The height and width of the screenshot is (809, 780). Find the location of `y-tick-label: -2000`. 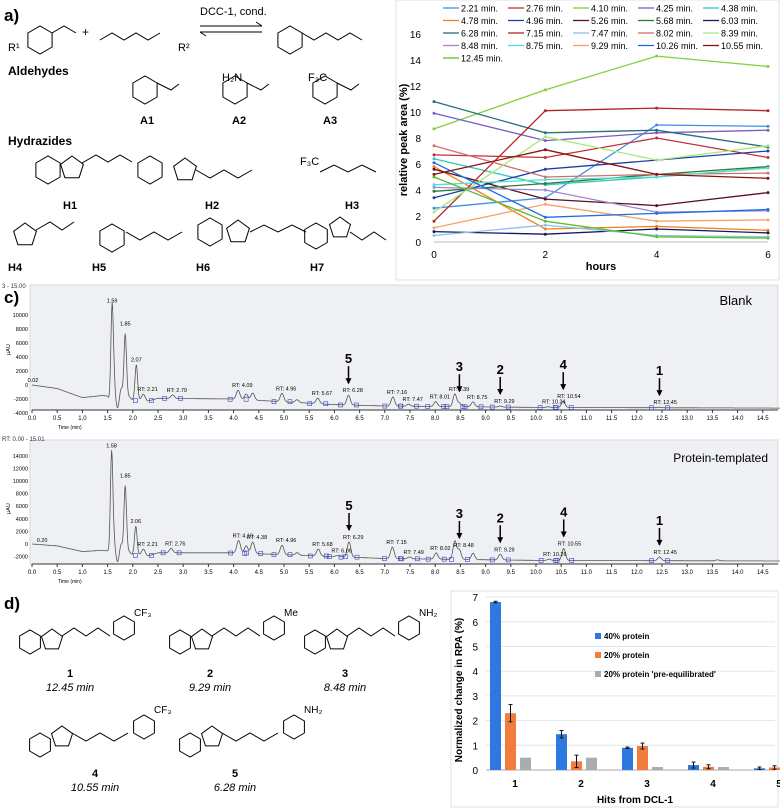

y-tick-label: -2000 is located at coordinates (21, 558).